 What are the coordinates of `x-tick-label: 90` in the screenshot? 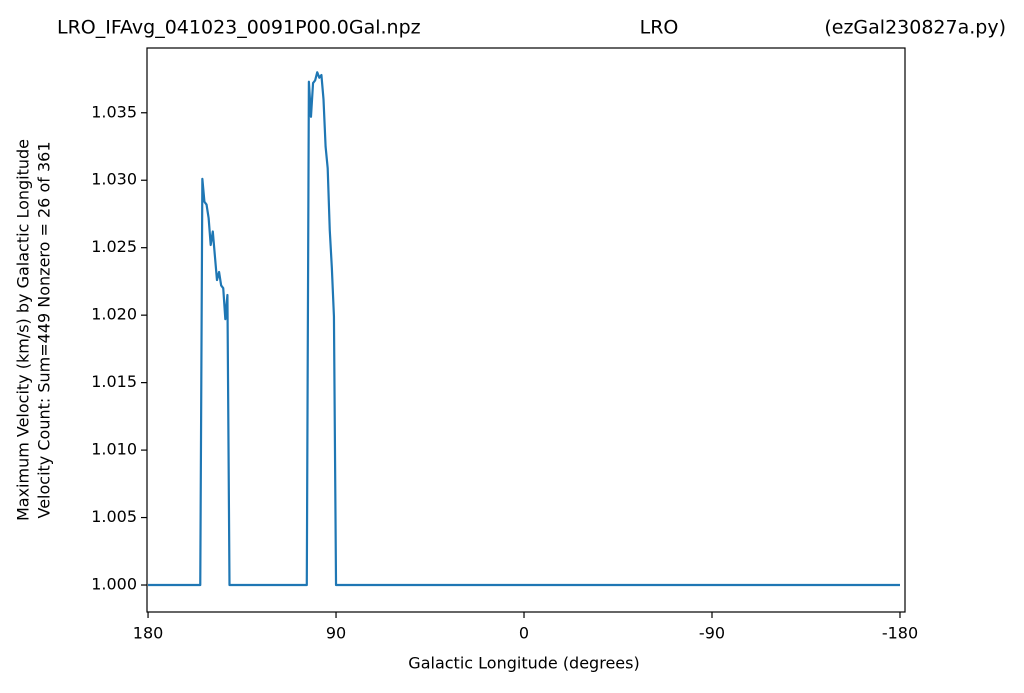 It's located at (336, 633).